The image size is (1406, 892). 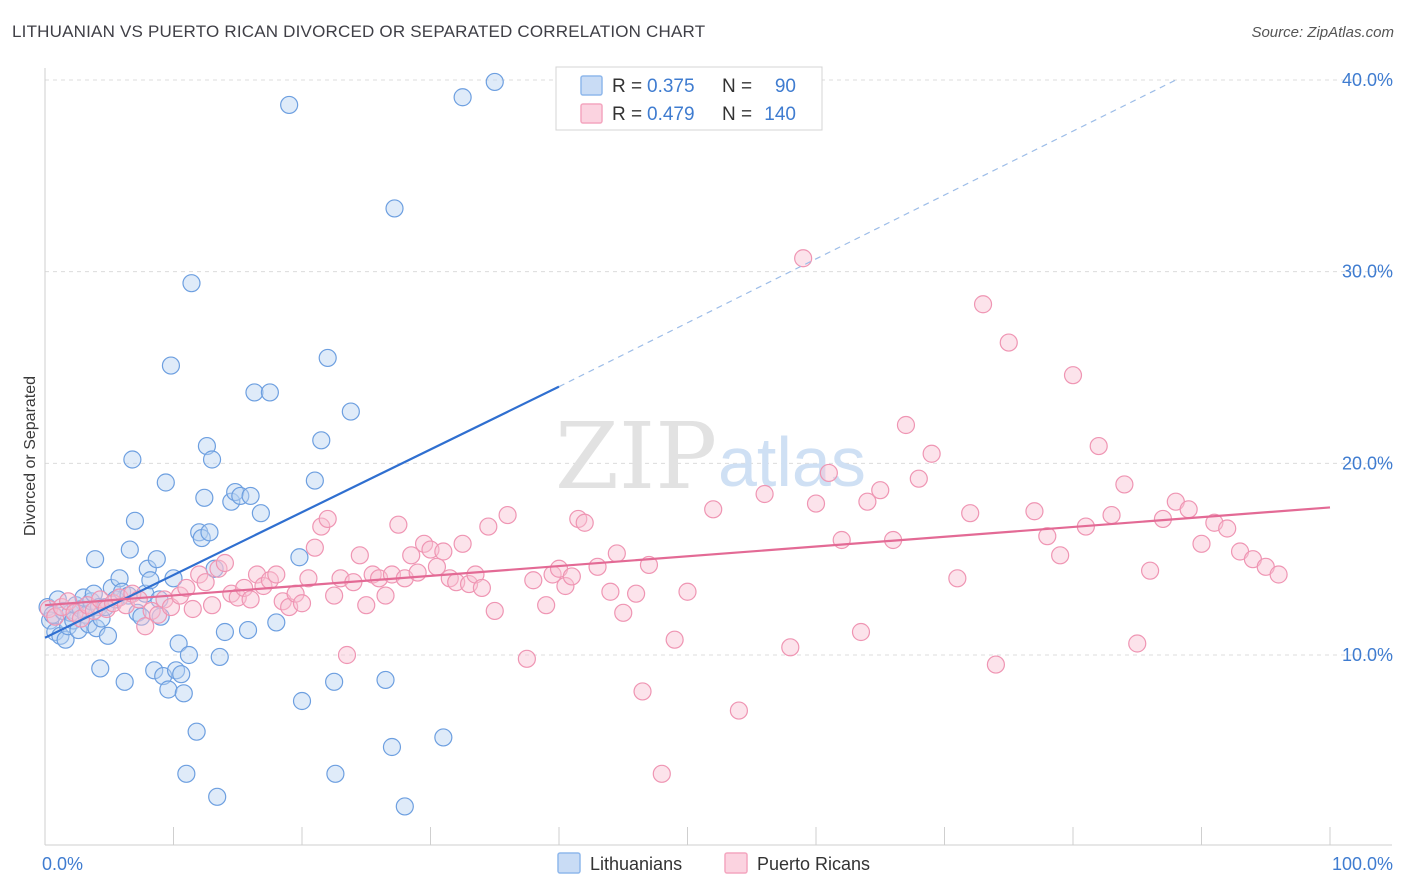 What do you see at coordinates (627, 114) in the screenshot?
I see `legend-r-label-2: R =` at bounding box center [627, 114].